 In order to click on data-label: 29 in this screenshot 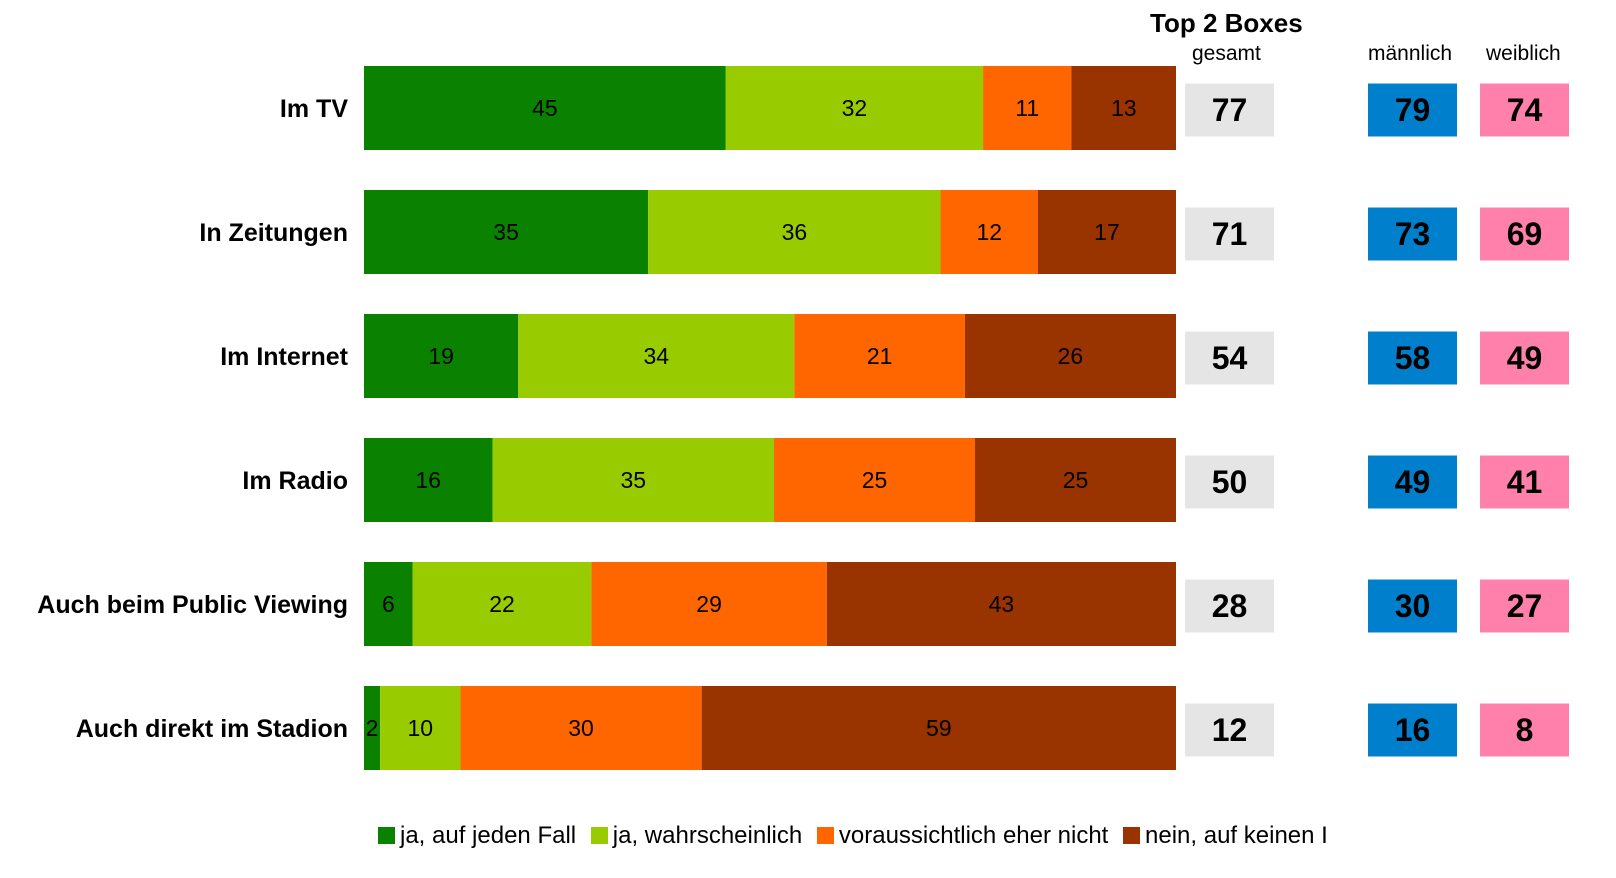, I will do `click(709, 604)`.